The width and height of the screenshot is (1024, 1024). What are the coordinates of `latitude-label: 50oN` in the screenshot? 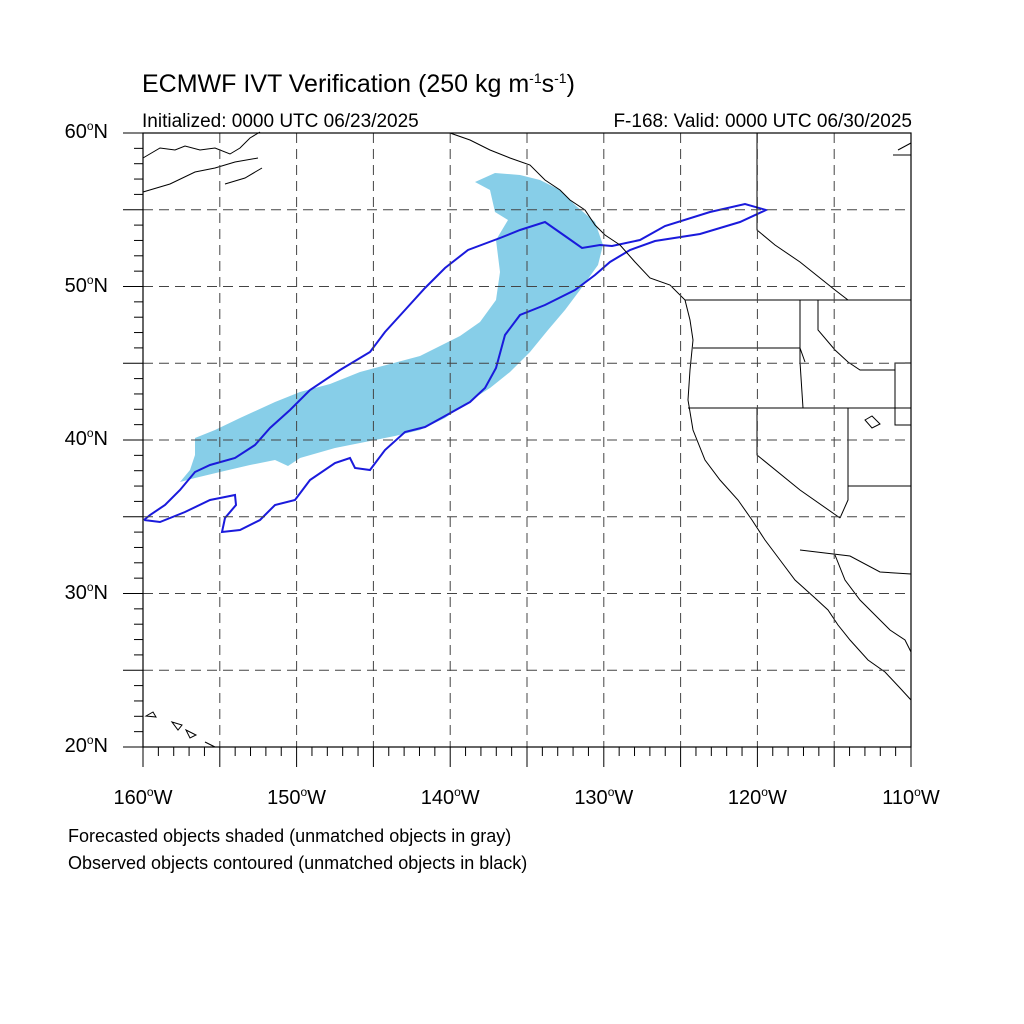 It's located at (86, 284).